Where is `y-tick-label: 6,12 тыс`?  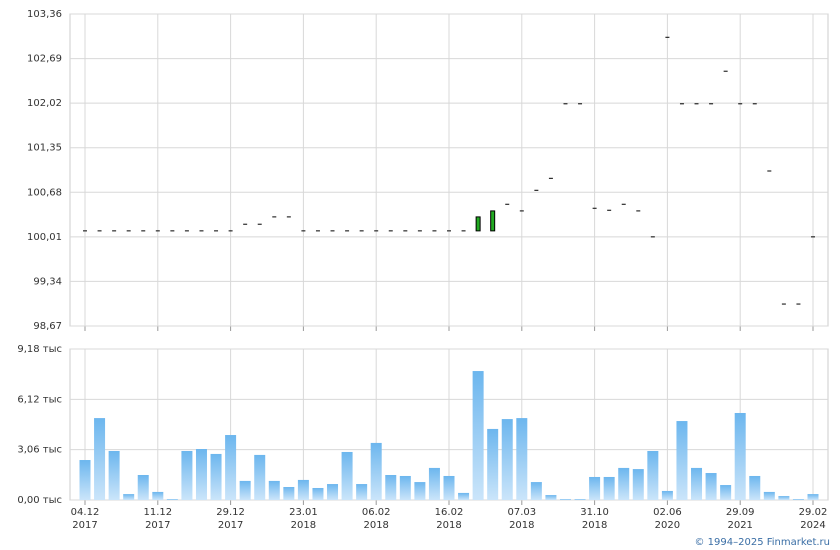
y-tick-label: 6,12 тыс is located at coordinates (39, 399).